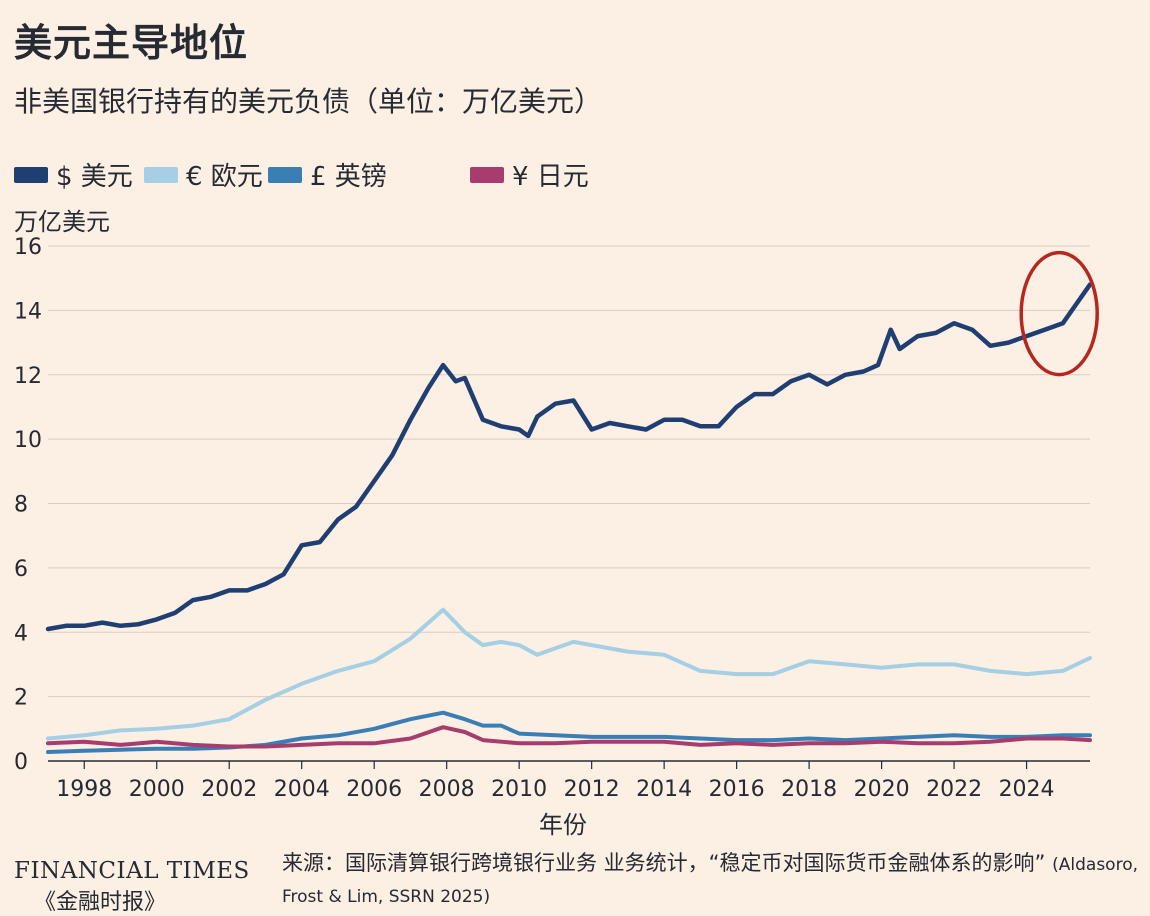  Describe the element at coordinates (348, 177) in the screenshot. I see `legend-label-gbp: £ 英镑` at that location.